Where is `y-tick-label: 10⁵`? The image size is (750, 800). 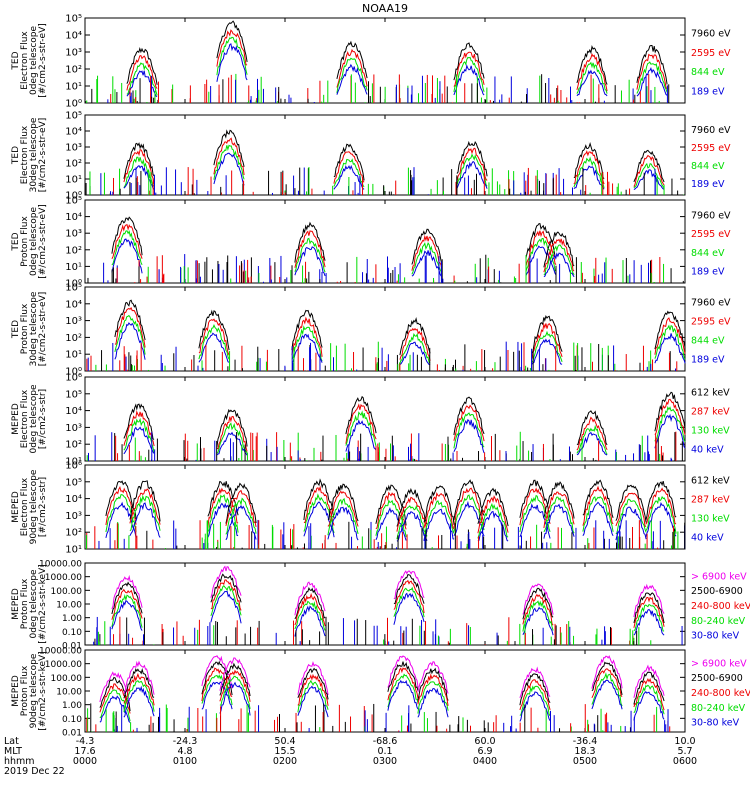 y-tick-label: 10⁵ is located at coordinates (73, 201).